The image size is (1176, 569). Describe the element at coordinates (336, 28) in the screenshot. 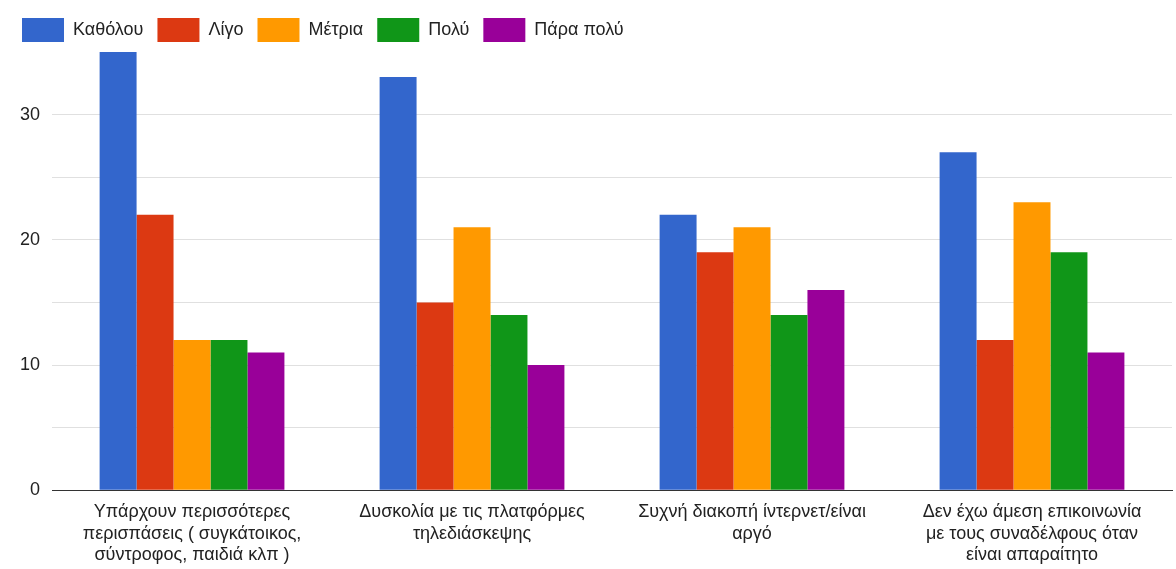

I see `legend-label: Μέτρια` at that location.